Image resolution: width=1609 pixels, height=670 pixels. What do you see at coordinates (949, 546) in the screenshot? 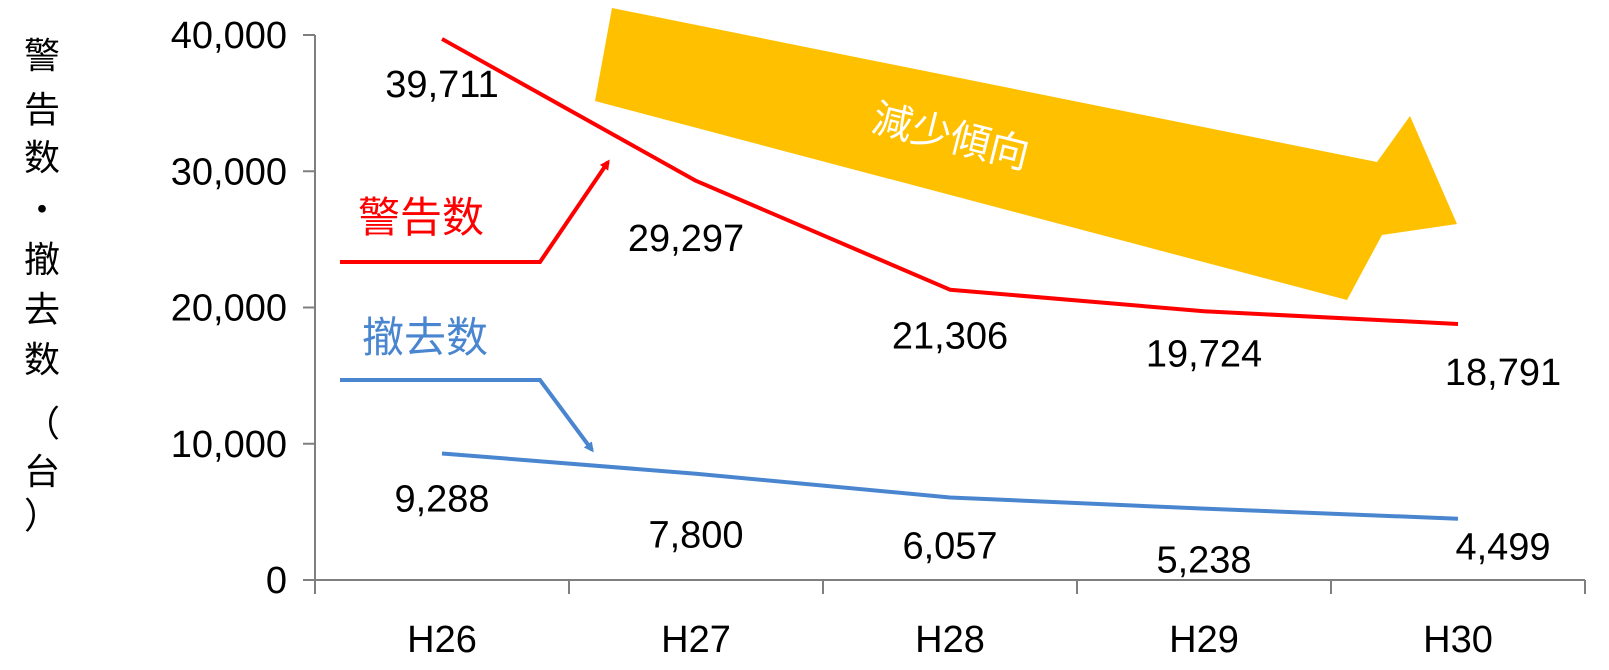
I see `data-label: 6,057` at bounding box center [949, 546].